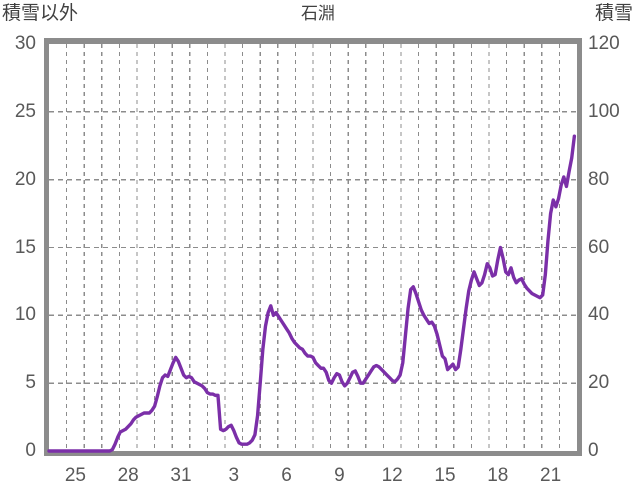 This screenshot has width=636, height=501. What do you see at coordinates (25, 111) in the screenshot?
I see `left-tick-25: 25` at bounding box center [25, 111].